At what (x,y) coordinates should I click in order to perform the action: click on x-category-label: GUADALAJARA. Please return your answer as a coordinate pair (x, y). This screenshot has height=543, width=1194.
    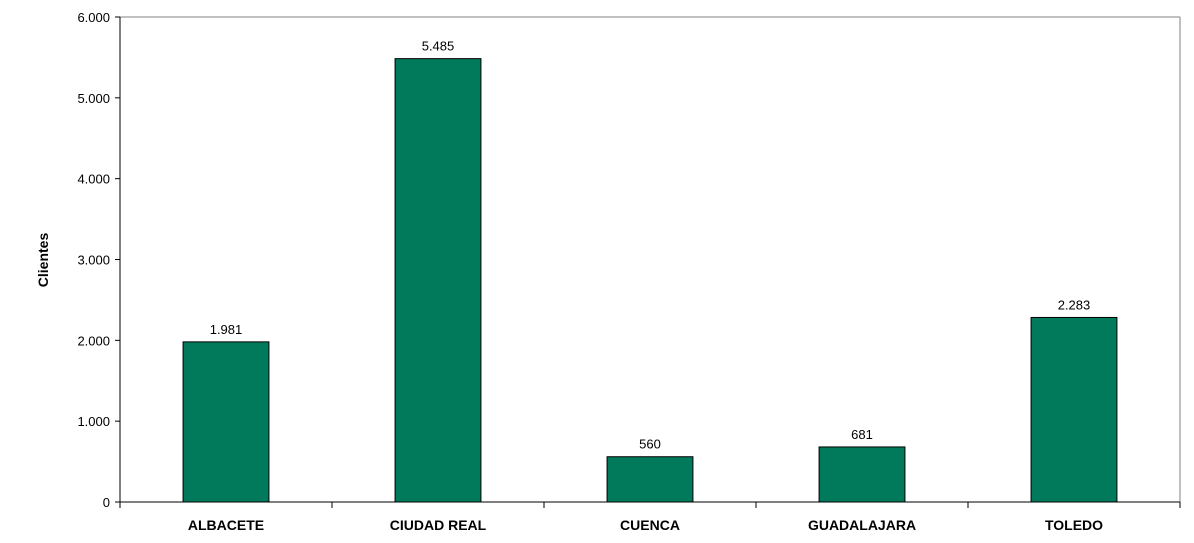
    Looking at the image, I should click on (862, 525).